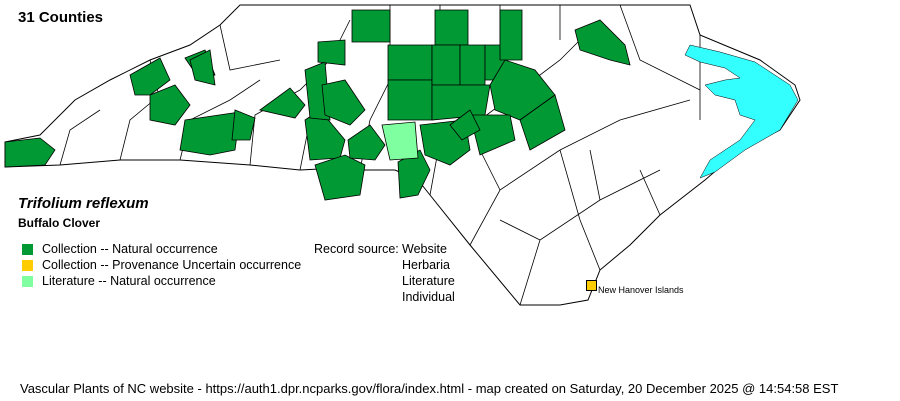 This screenshot has width=900, height=401. What do you see at coordinates (130, 249) in the screenshot?
I see `legend-label: Collection -- Natural occurrence` at bounding box center [130, 249].